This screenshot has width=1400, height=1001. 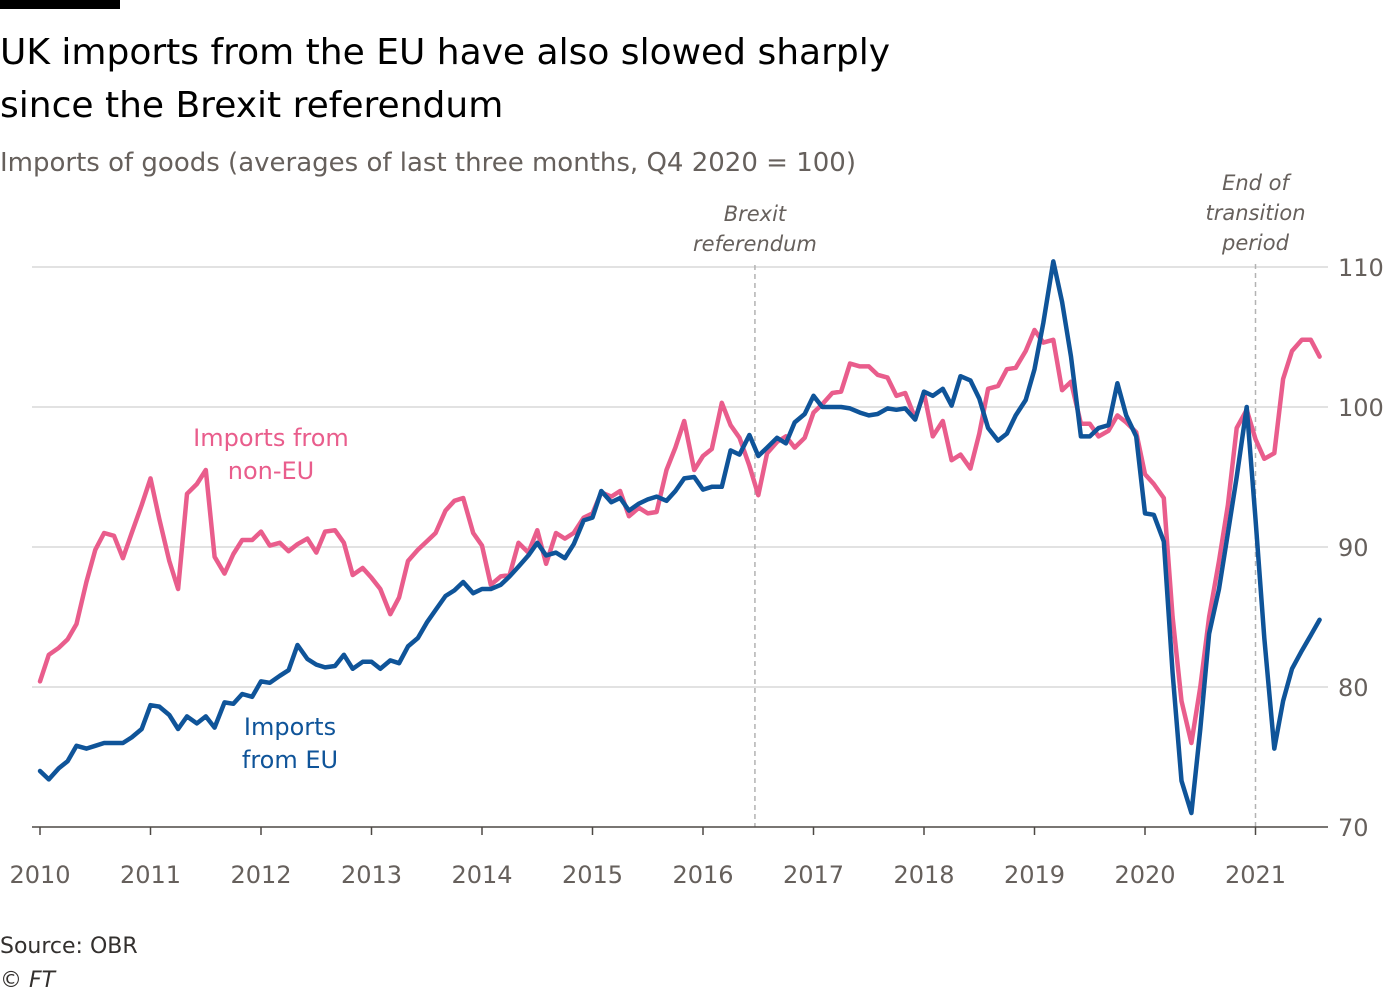 I want to click on source-note: Source: OBR, so click(x=69, y=946).